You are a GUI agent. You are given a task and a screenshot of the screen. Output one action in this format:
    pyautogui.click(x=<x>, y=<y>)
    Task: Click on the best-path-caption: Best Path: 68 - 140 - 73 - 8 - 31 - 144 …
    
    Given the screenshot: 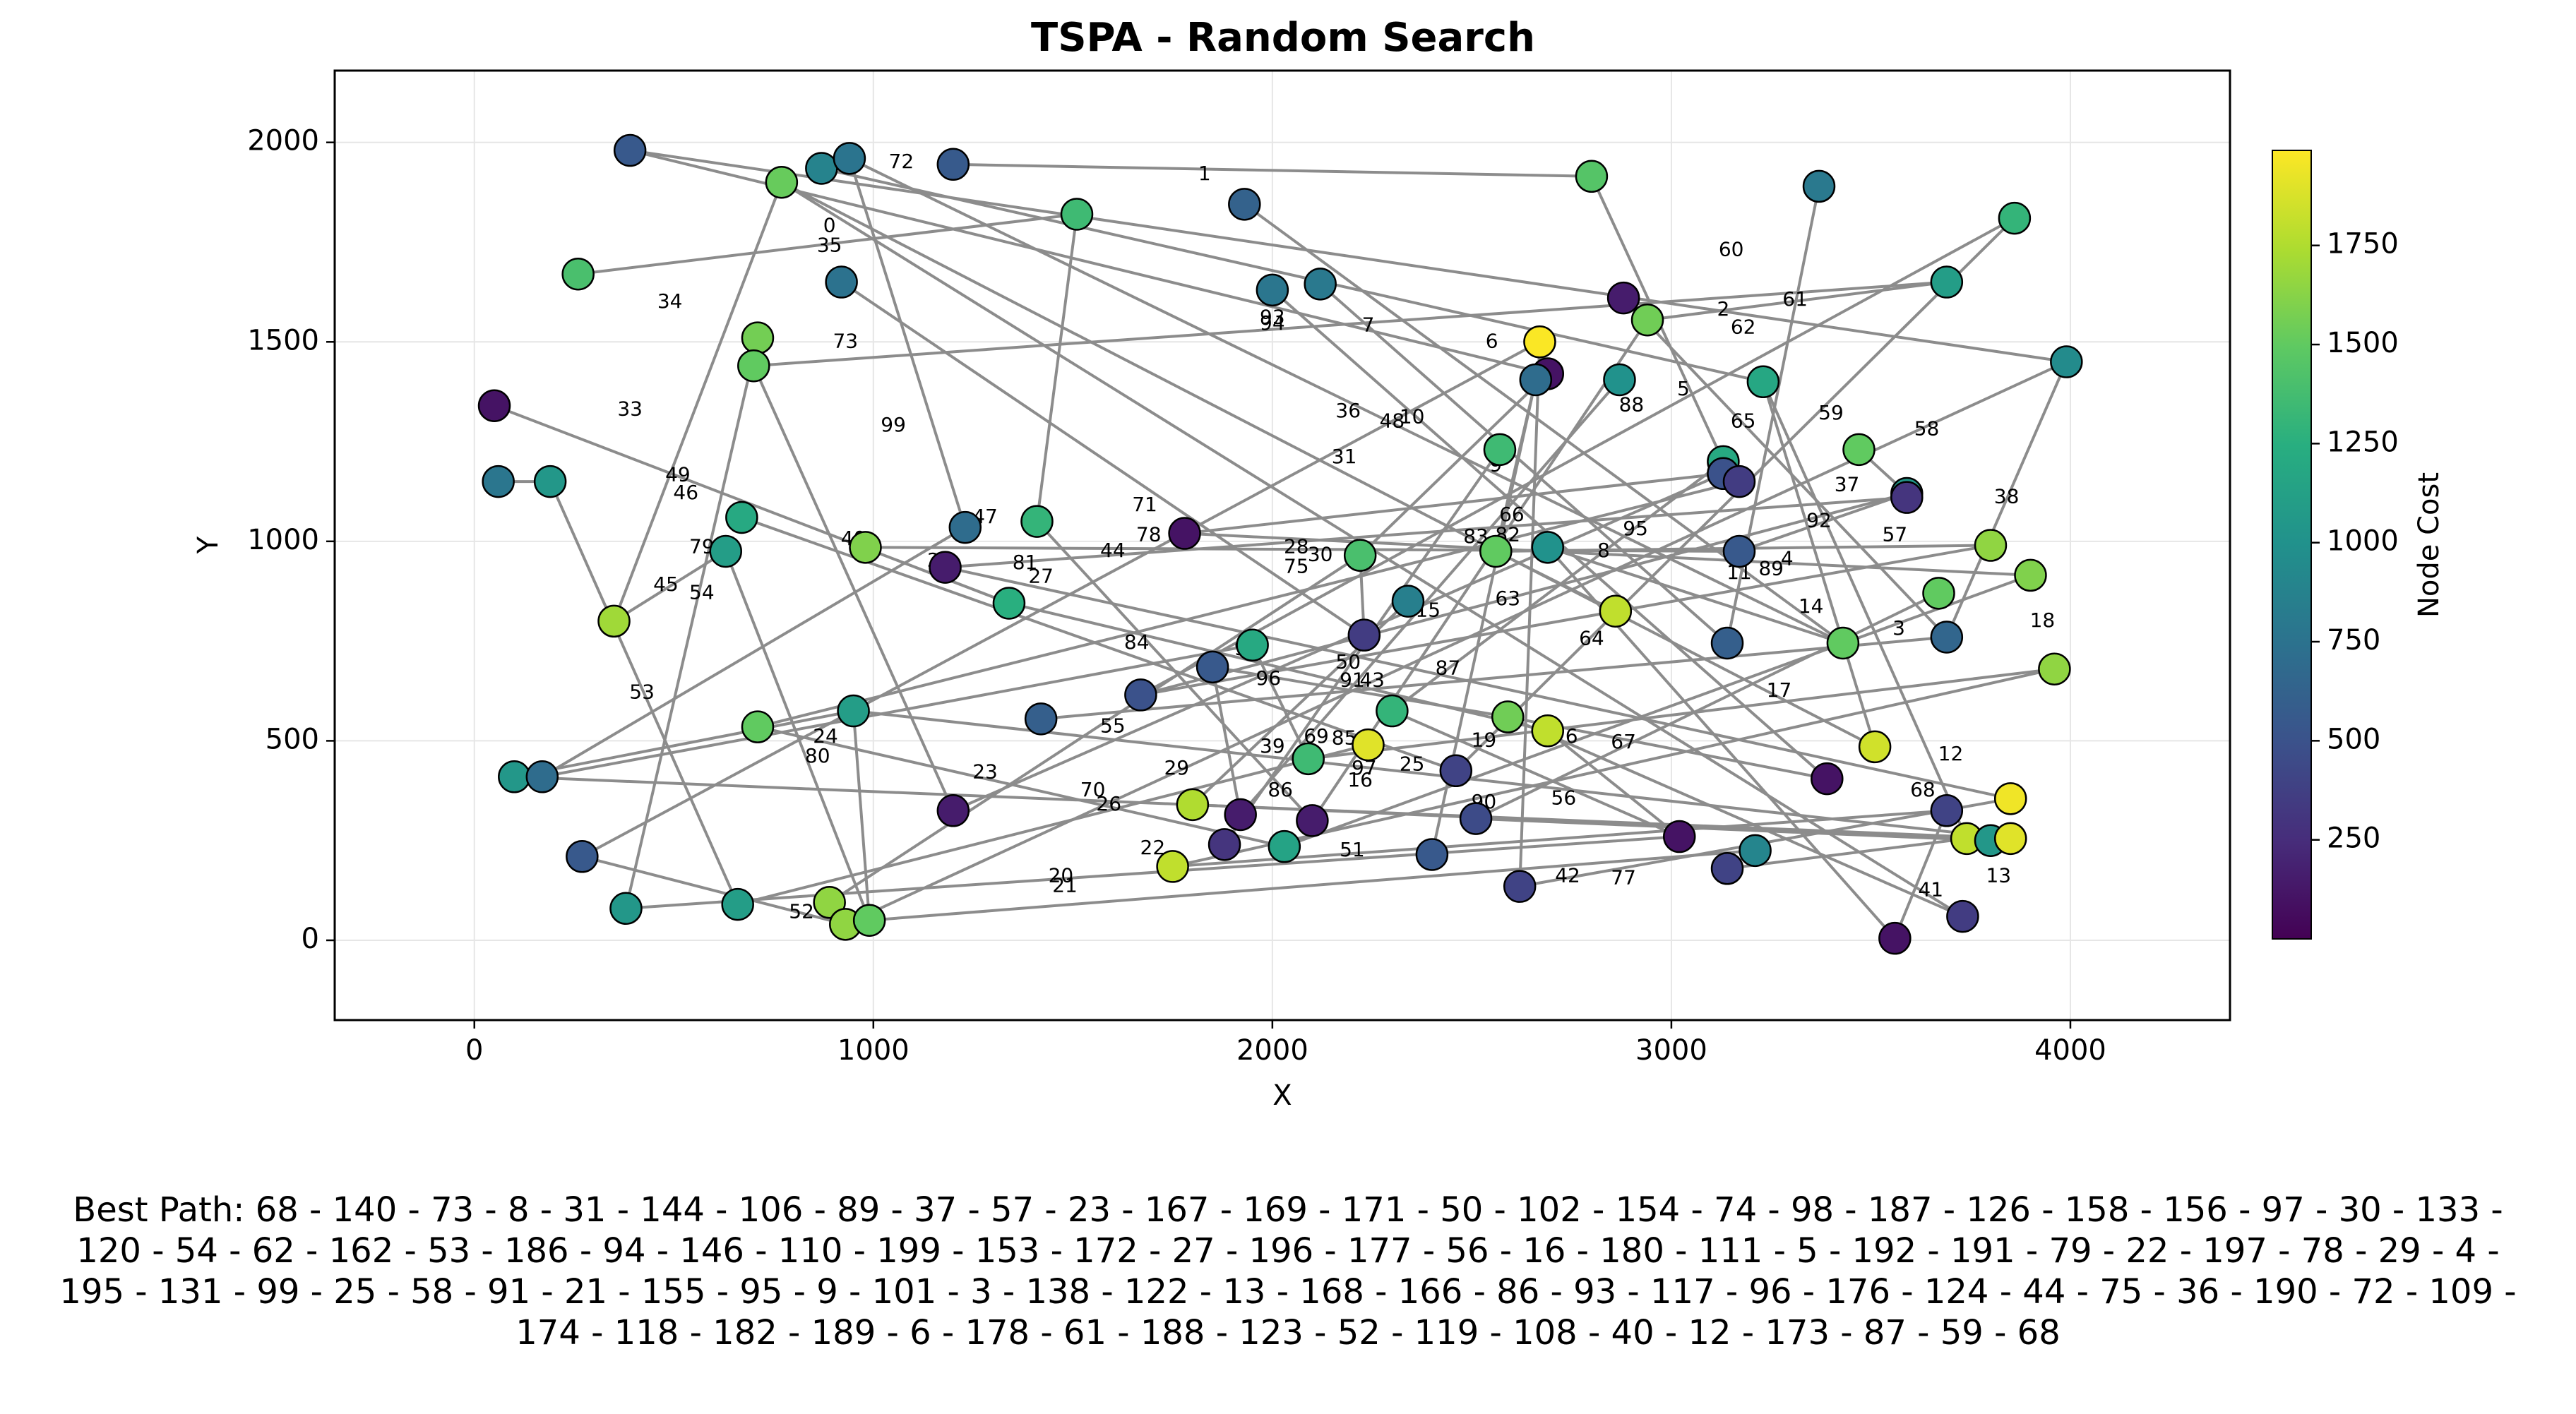 What is the action you would take?
    pyautogui.click(x=1288, y=1271)
    